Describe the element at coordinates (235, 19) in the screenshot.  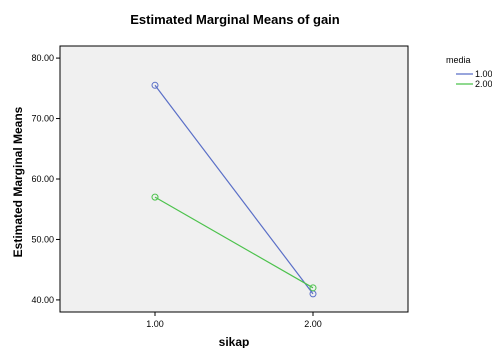
I see `chart-title: Estimated Marginal Means of gain` at that location.